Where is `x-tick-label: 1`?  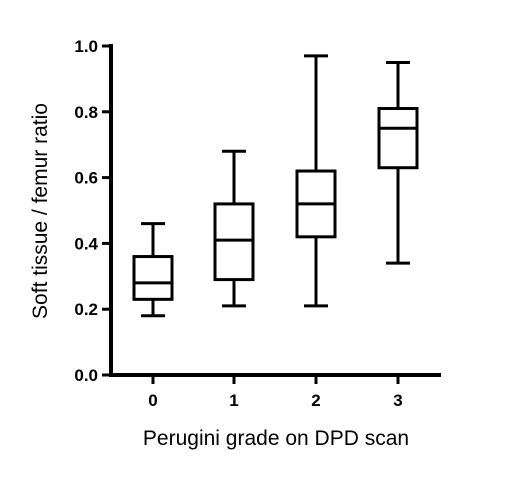 x-tick-label: 1 is located at coordinates (233, 400).